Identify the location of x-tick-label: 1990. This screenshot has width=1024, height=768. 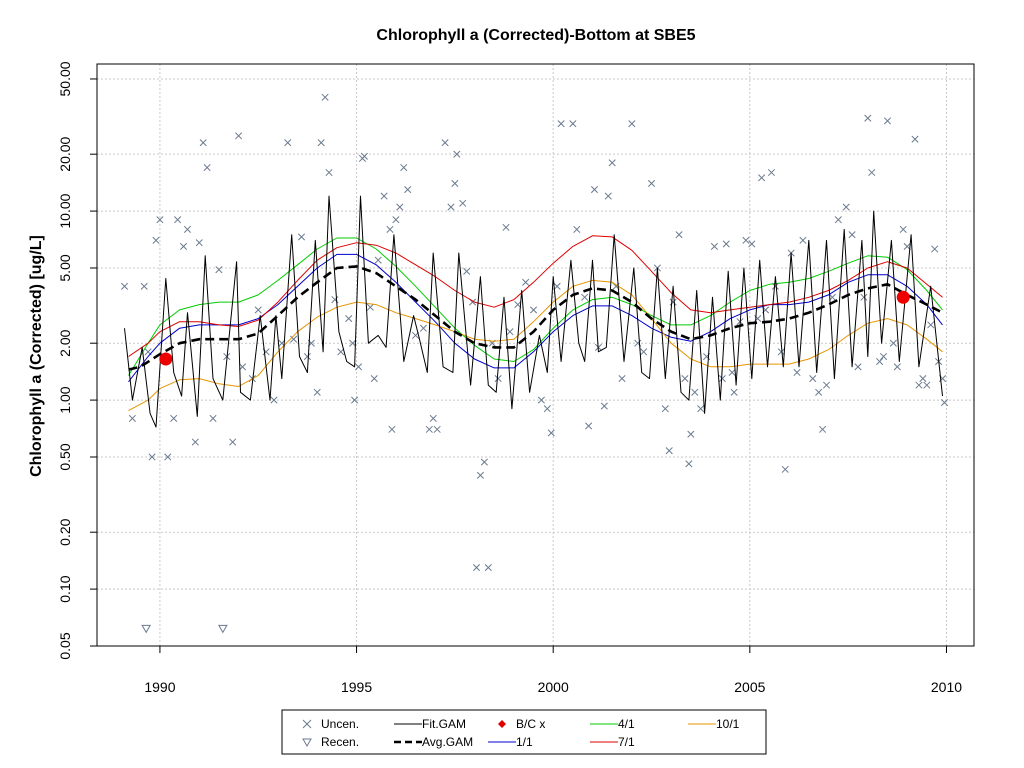
(159, 687).